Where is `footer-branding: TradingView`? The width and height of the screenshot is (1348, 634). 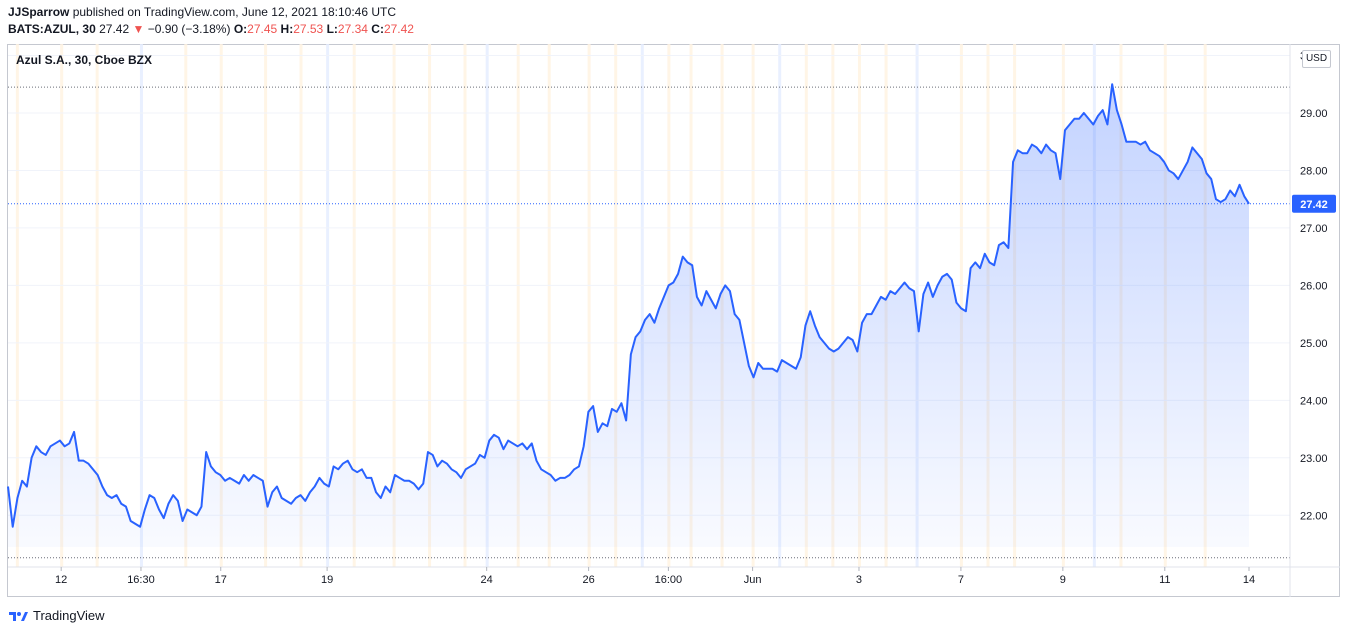
footer-branding: TradingView is located at coordinates (56, 615).